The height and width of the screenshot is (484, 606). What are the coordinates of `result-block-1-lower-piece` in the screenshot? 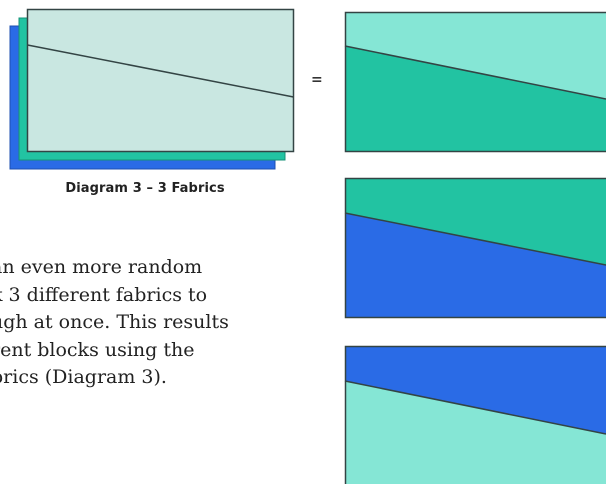 It's located at (475, 99).